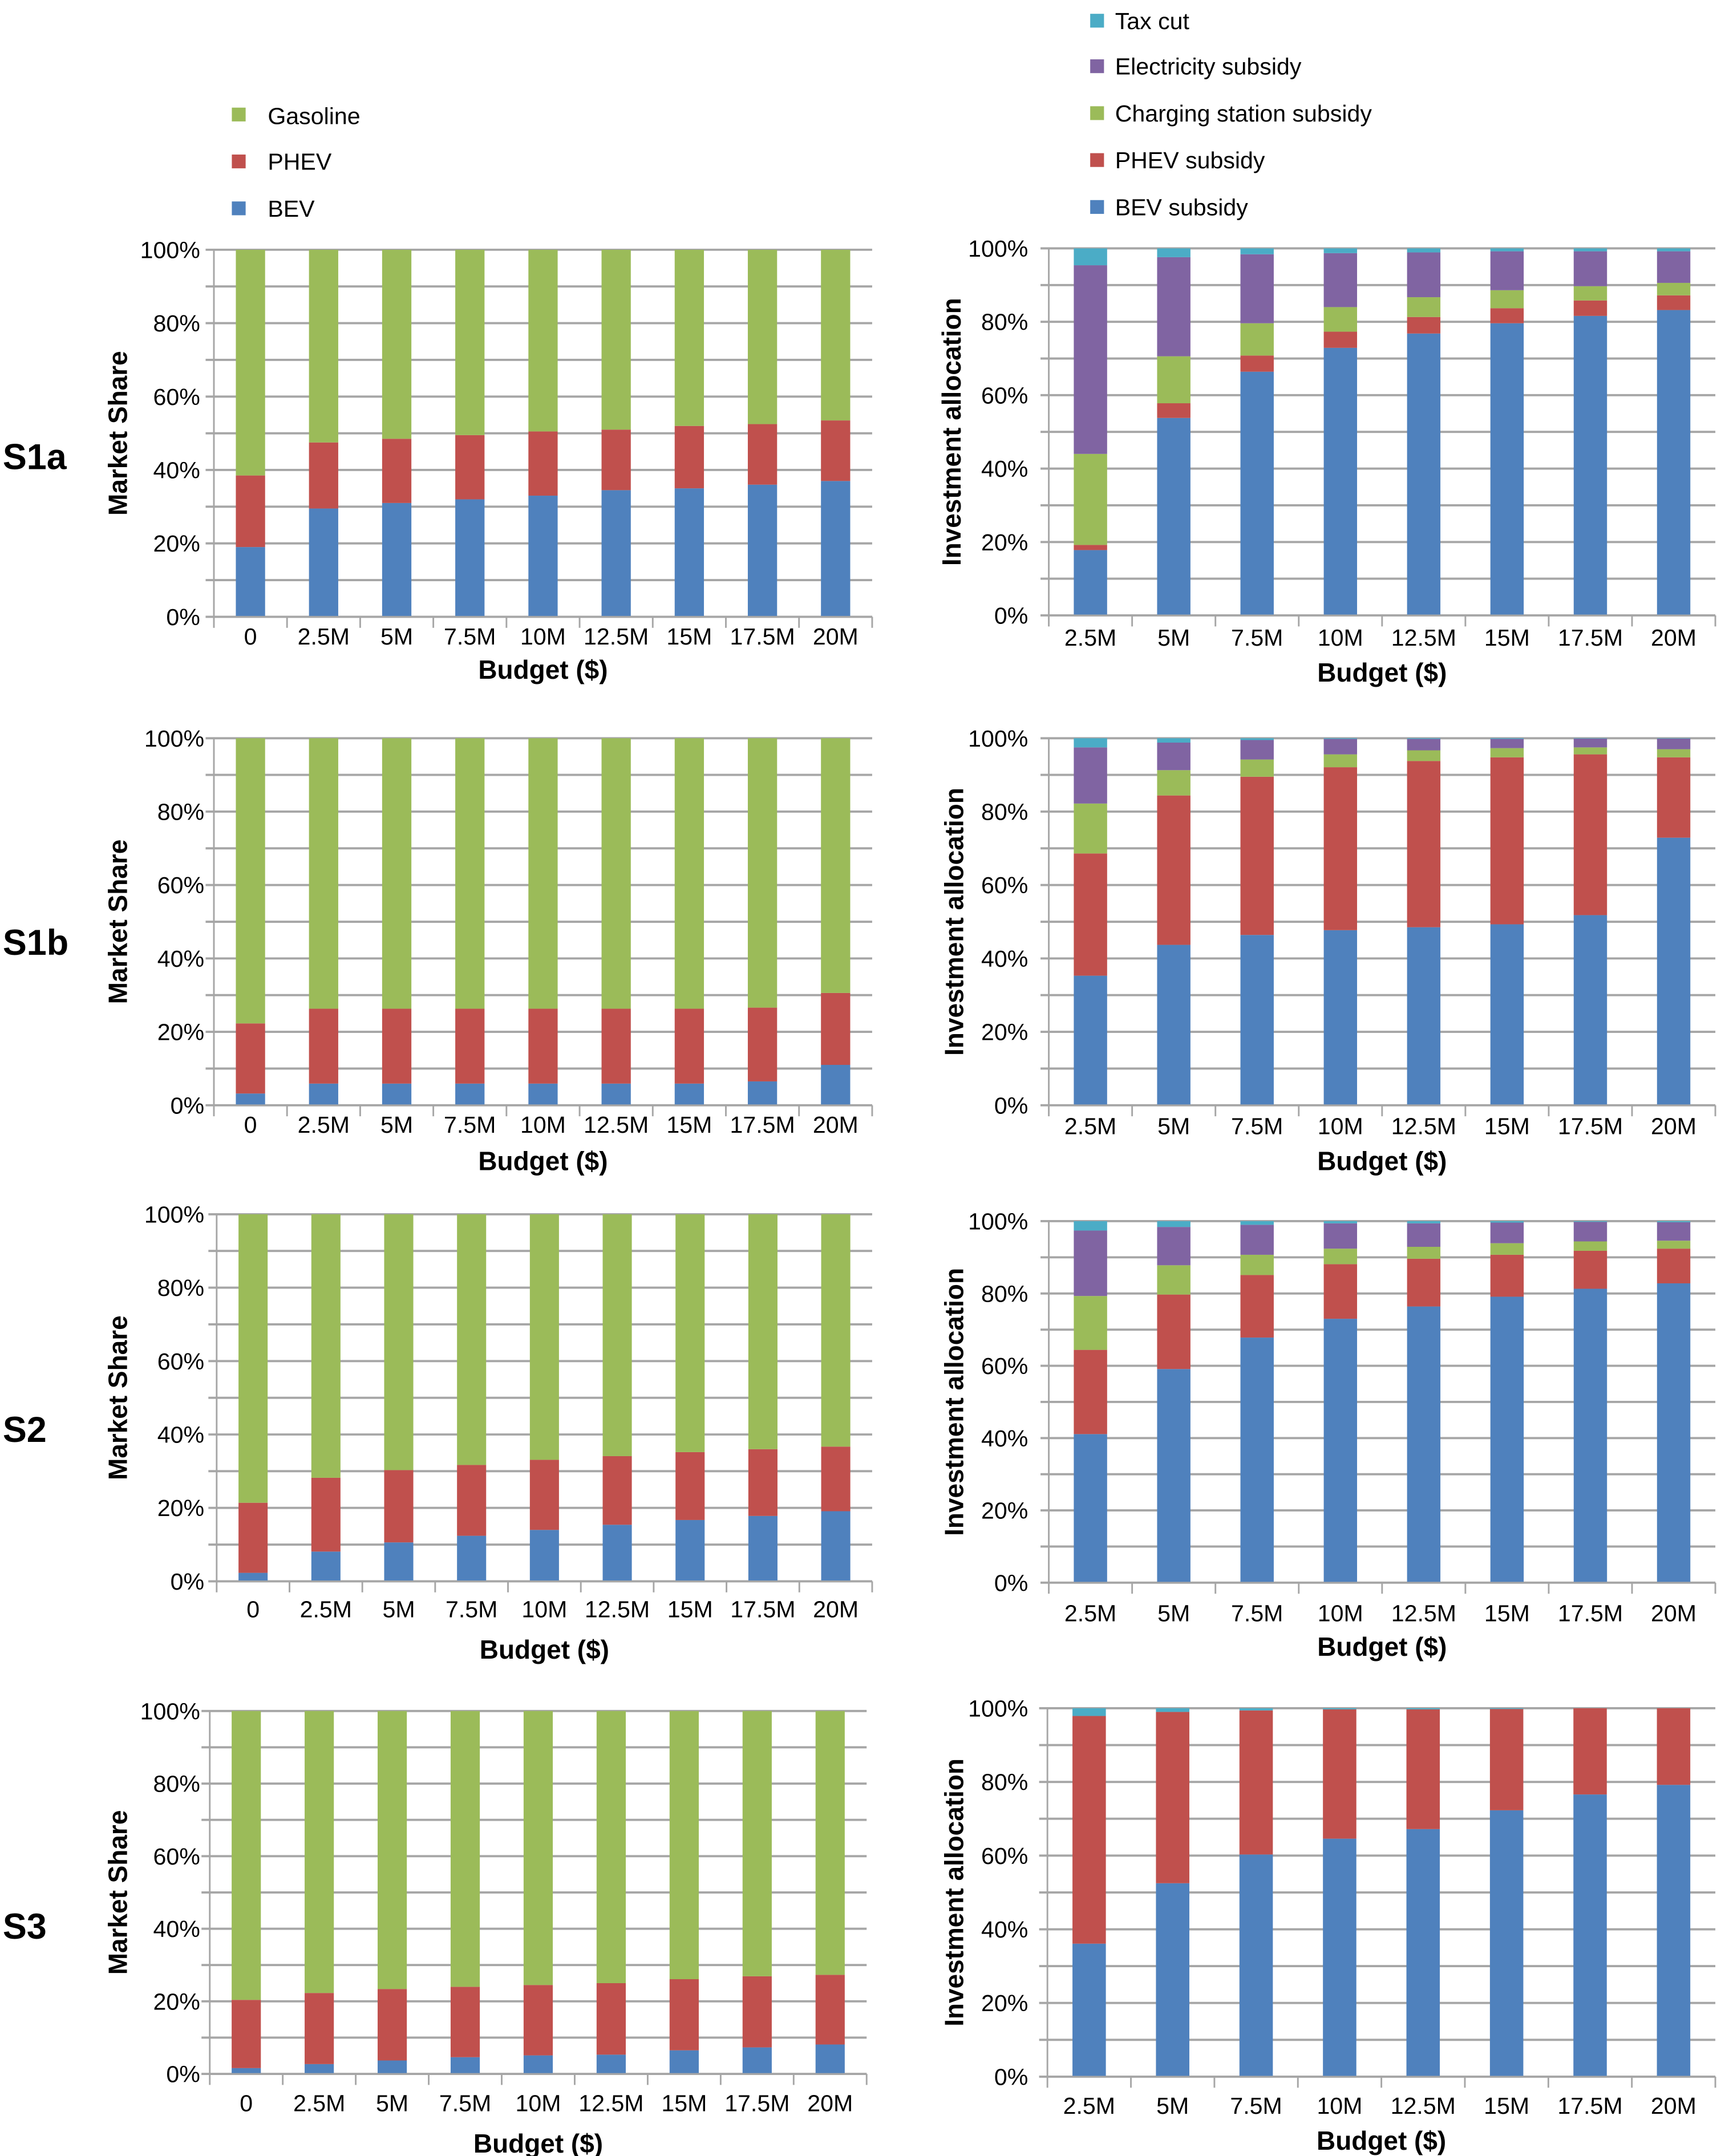  Describe the element at coordinates (1257, 1223) in the screenshot. I see `bar-segment-tax-cut-7-5m` at that location.